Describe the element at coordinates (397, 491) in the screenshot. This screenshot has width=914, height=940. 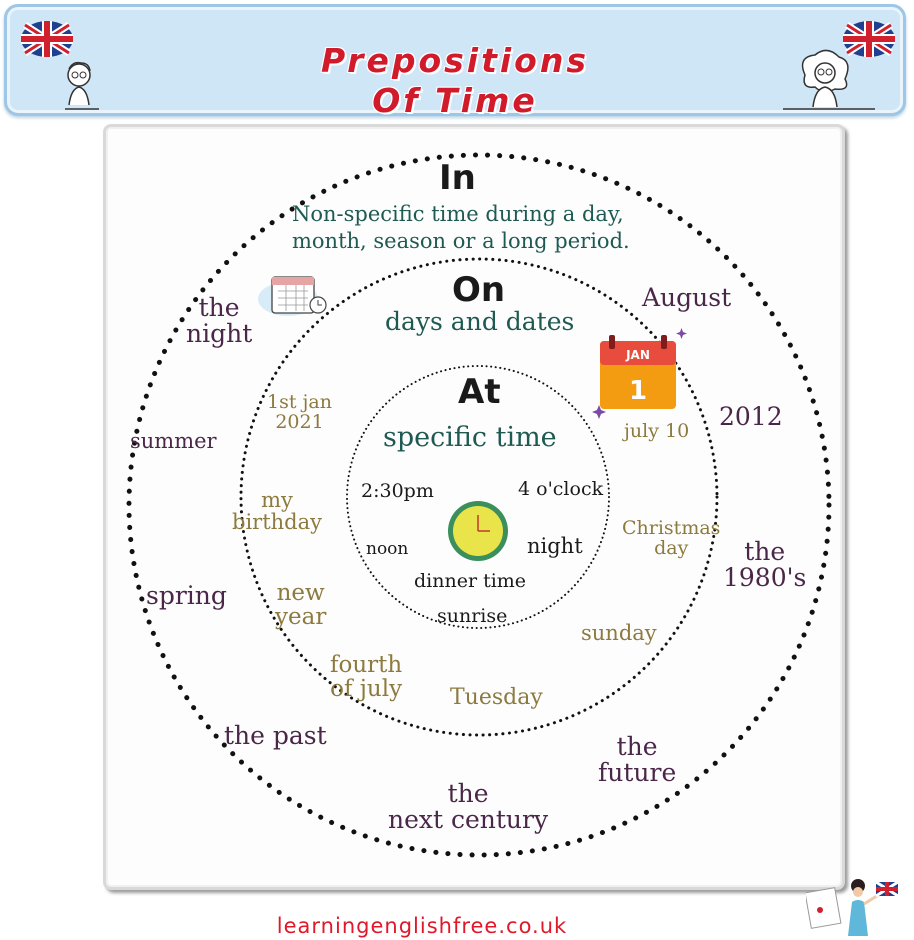
I see `example-230pm: 2:30pm` at that location.